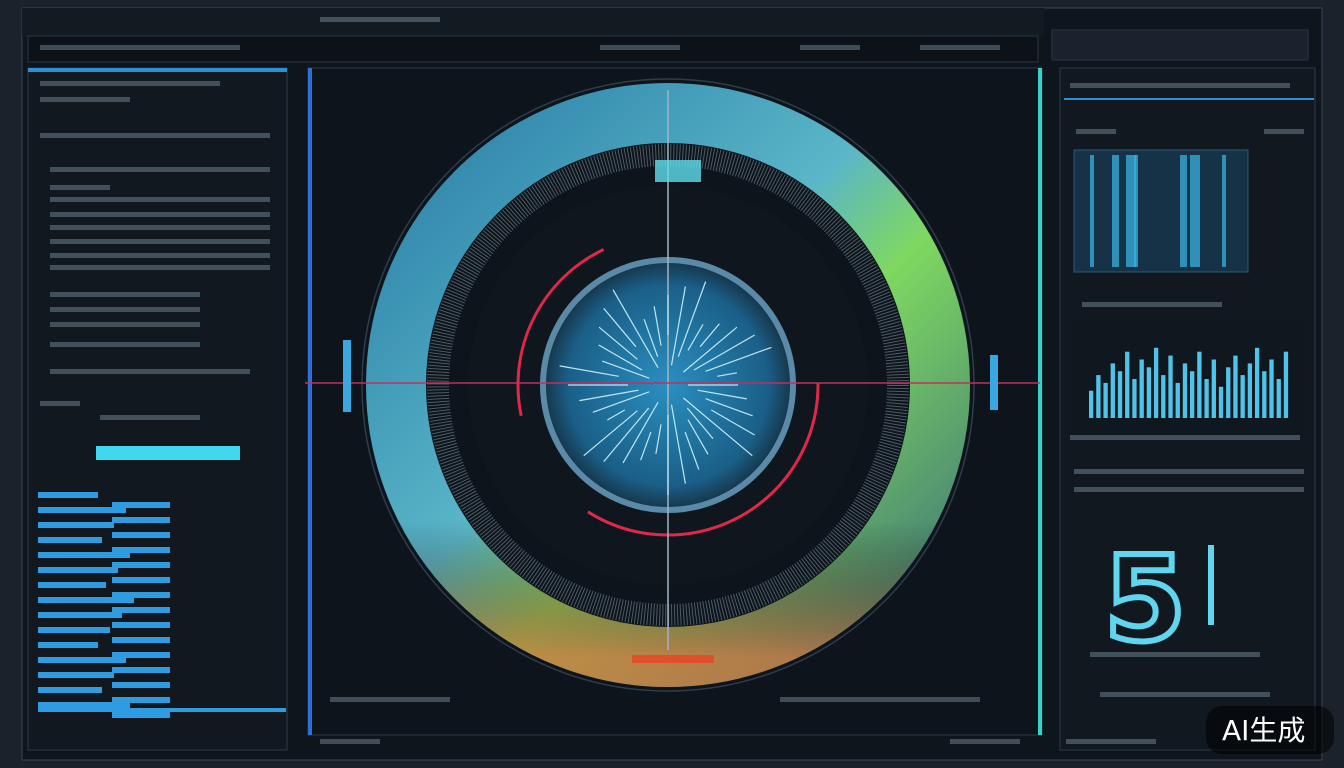 This screenshot has height=768, width=1344. I want to click on image-preview, so click(1161, 211).